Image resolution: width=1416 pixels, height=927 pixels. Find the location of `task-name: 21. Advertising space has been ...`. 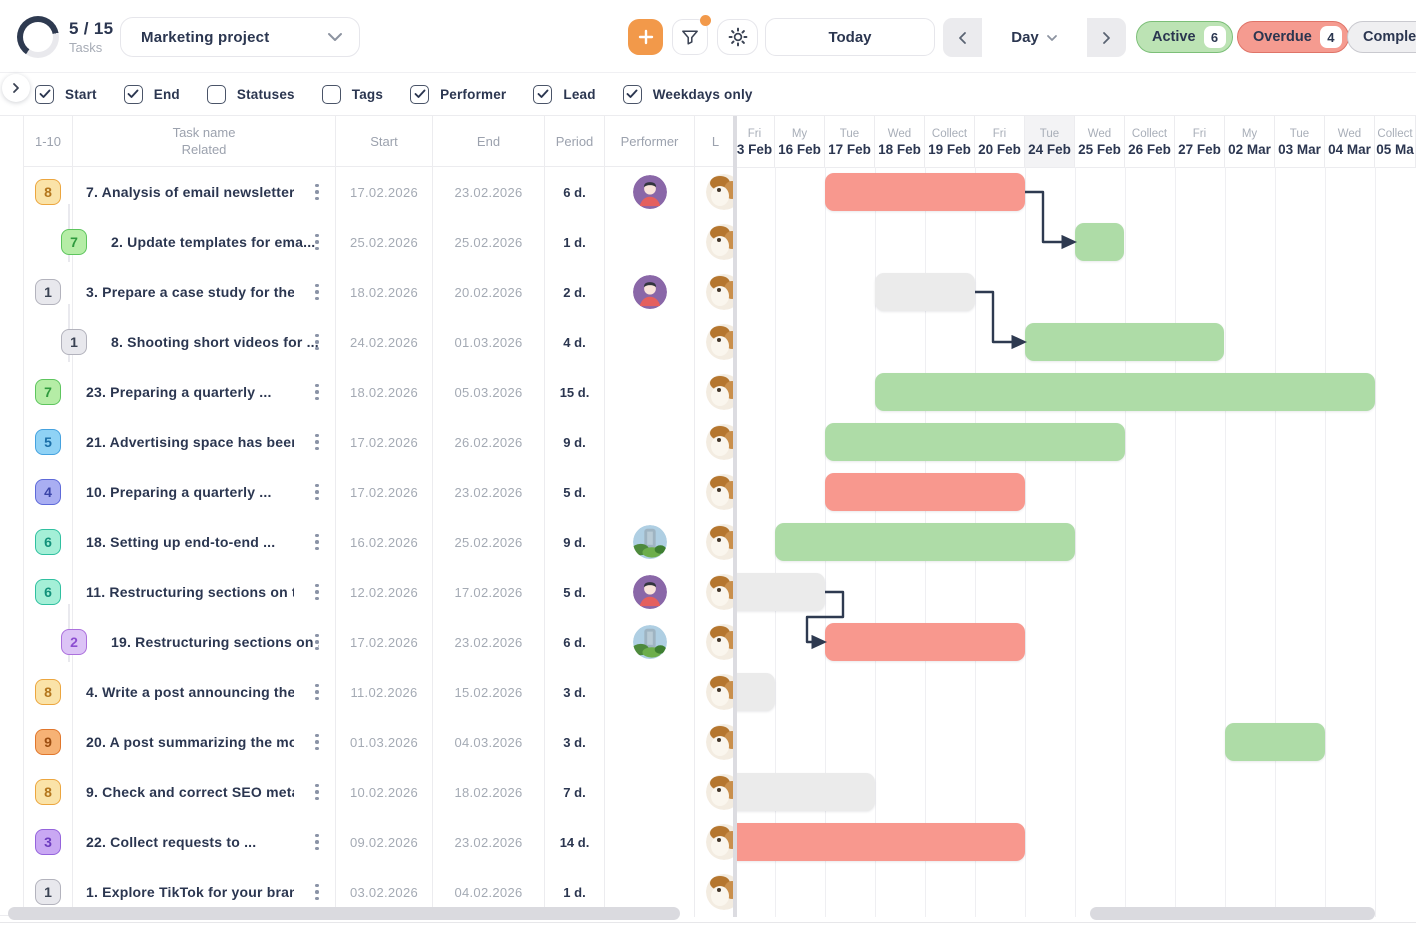

task-name: 21. Advertising space has been ... is located at coordinates (190, 442).